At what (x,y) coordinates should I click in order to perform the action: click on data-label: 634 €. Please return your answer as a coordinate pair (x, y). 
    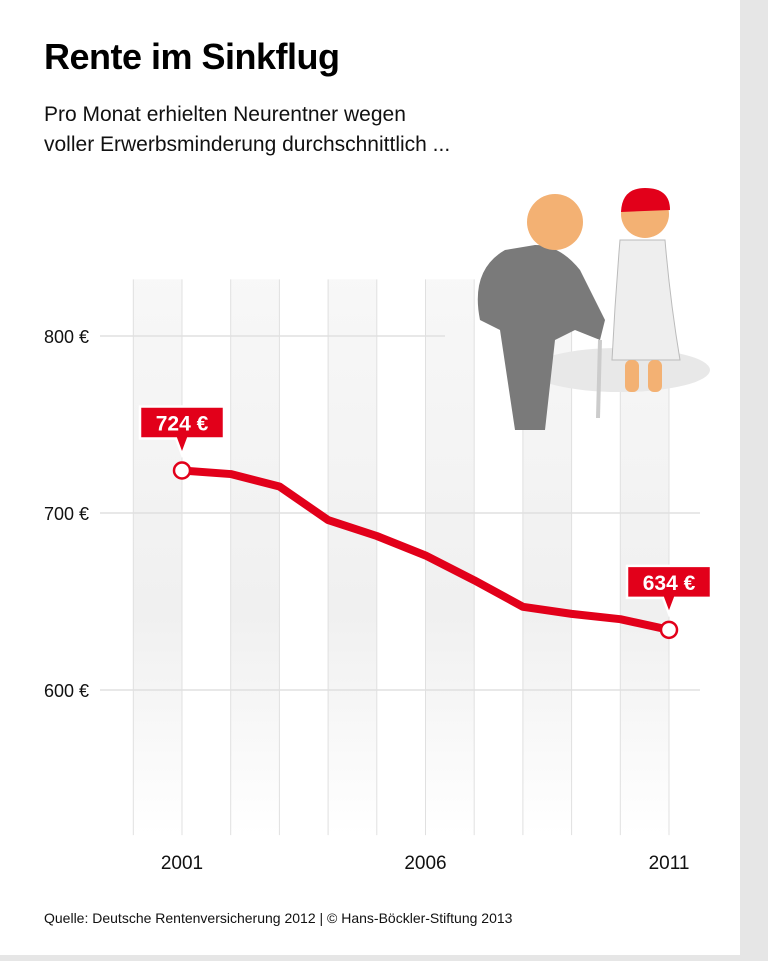
    Looking at the image, I should click on (669, 583).